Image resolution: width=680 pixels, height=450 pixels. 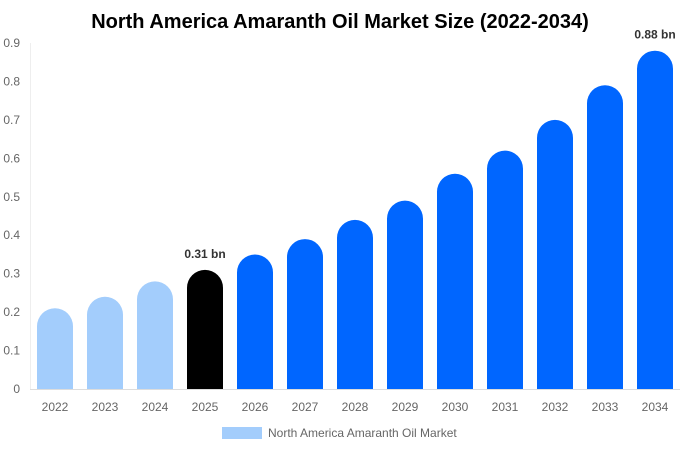 What do you see at coordinates (555, 254) in the screenshot?
I see `bar-2032` at bounding box center [555, 254].